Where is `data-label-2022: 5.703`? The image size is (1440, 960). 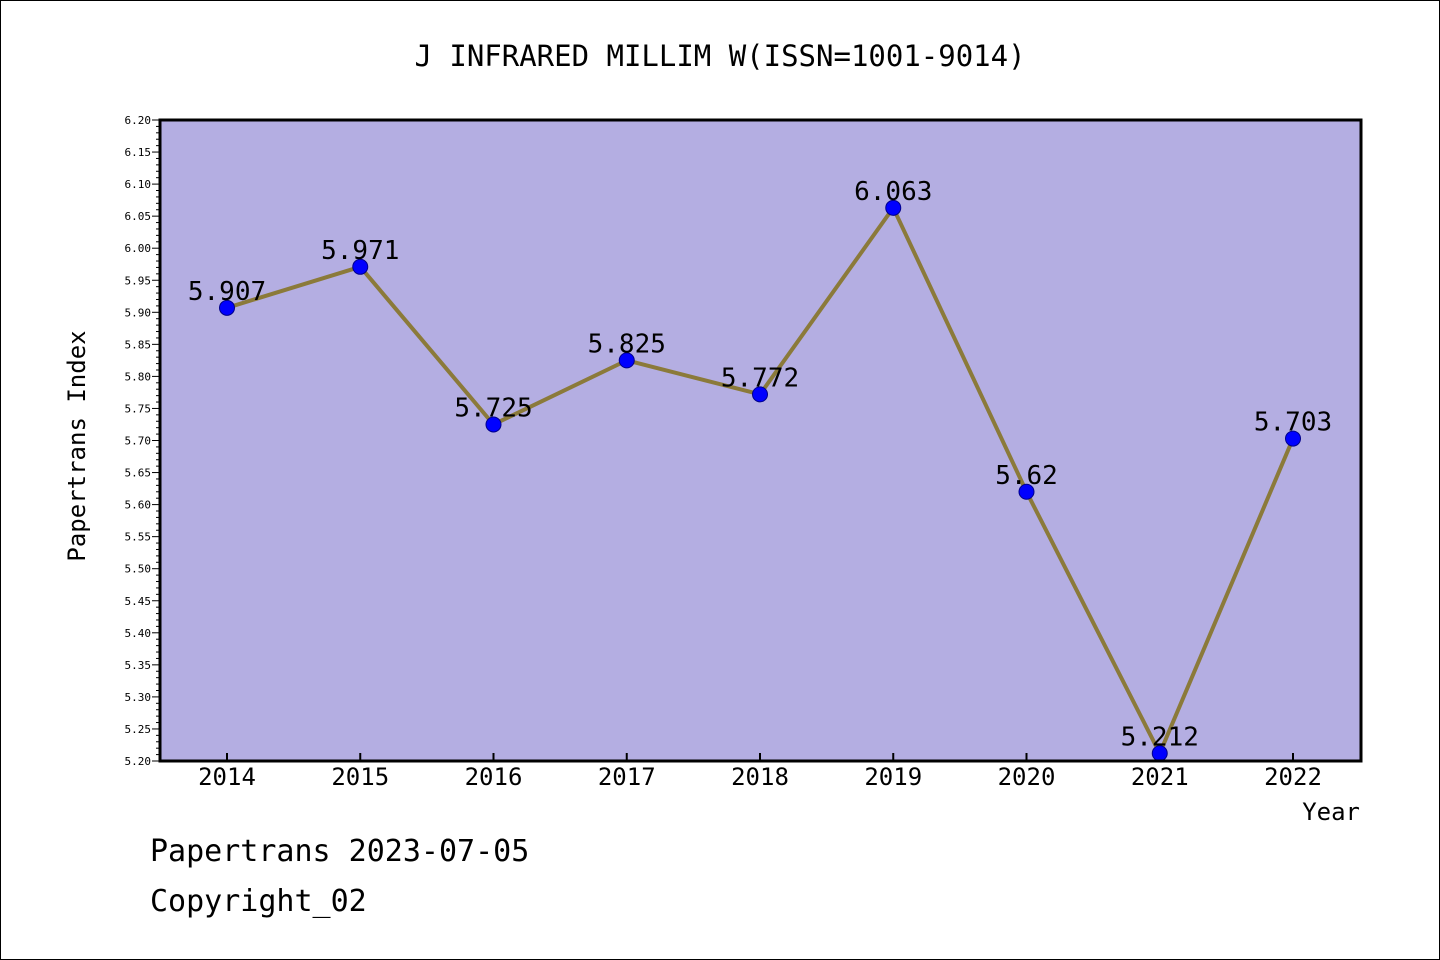
data-label-2022: 5.703 is located at coordinates (1293, 423).